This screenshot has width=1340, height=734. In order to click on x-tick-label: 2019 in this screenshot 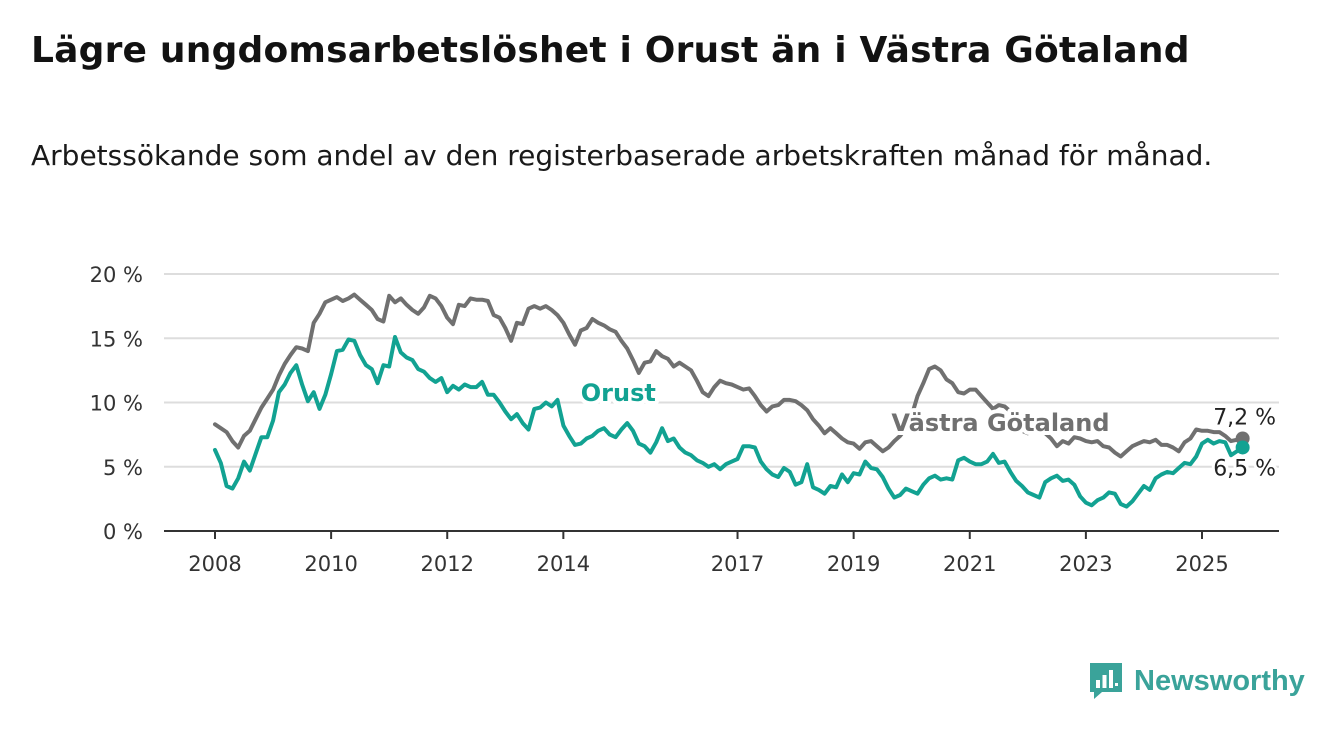, I will do `click(853, 564)`.